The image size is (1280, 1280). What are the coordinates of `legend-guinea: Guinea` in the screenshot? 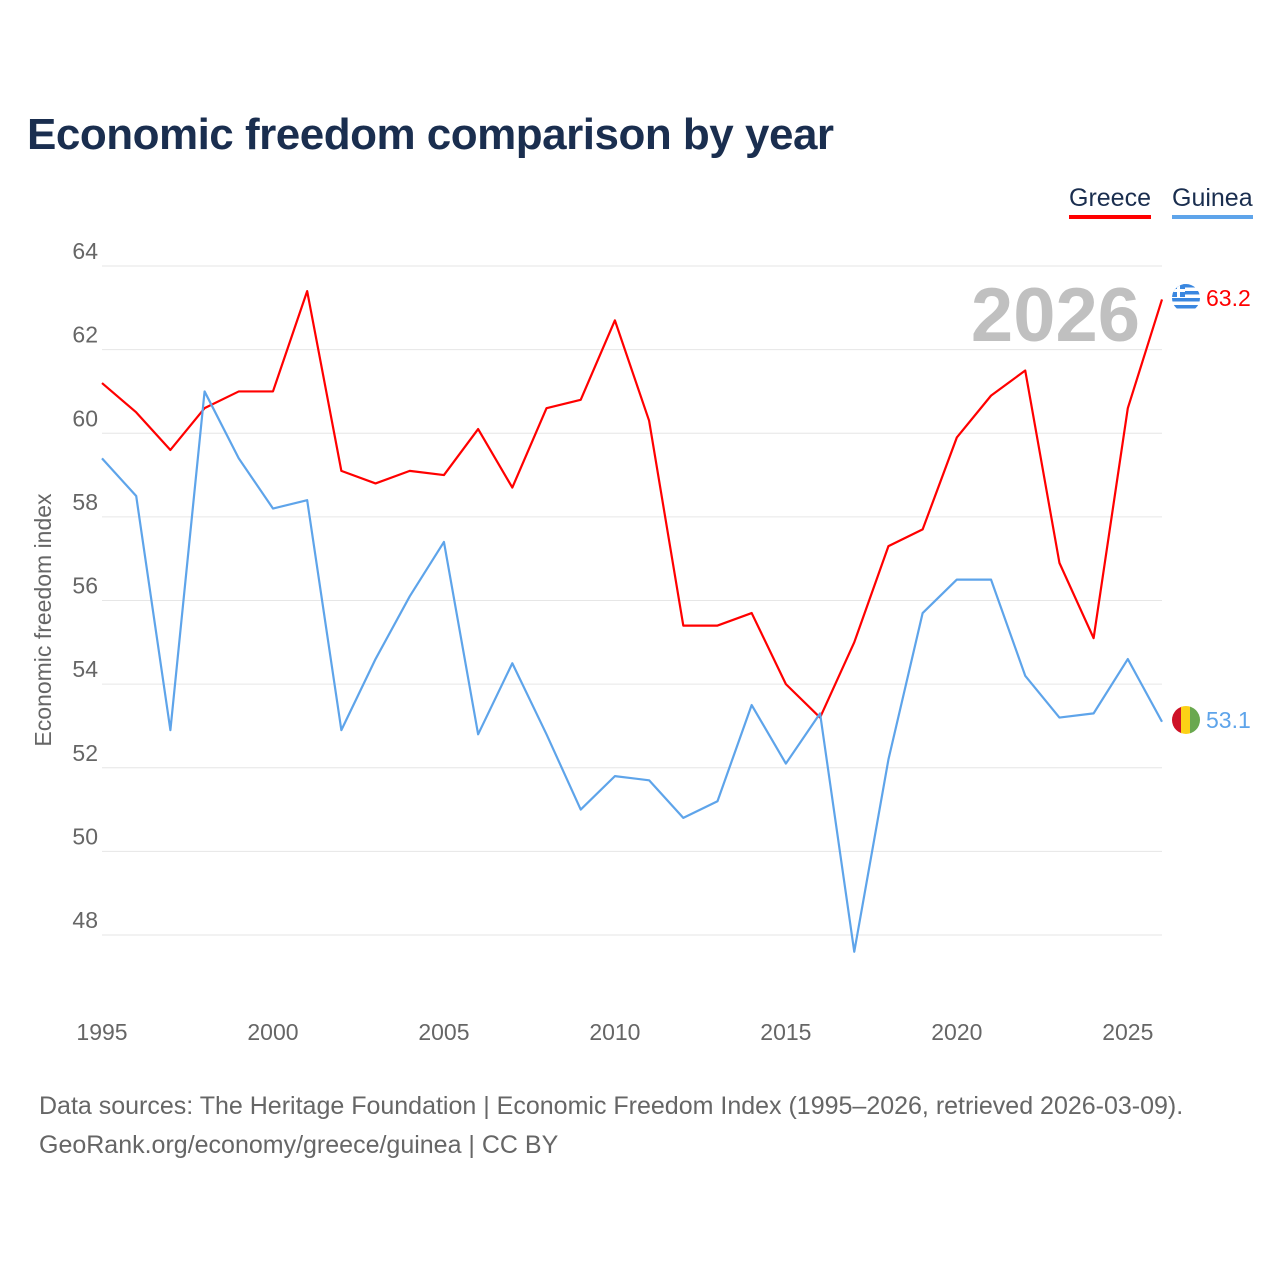 It's located at (1212, 201).